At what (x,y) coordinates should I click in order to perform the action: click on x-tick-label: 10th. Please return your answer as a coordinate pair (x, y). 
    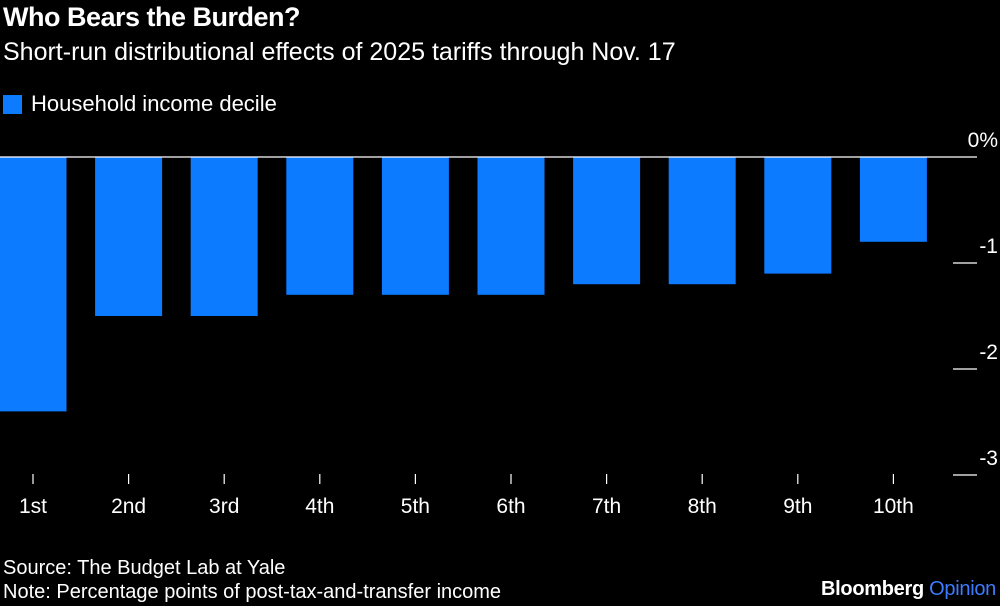
    Looking at the image, I should click on (893, 506).